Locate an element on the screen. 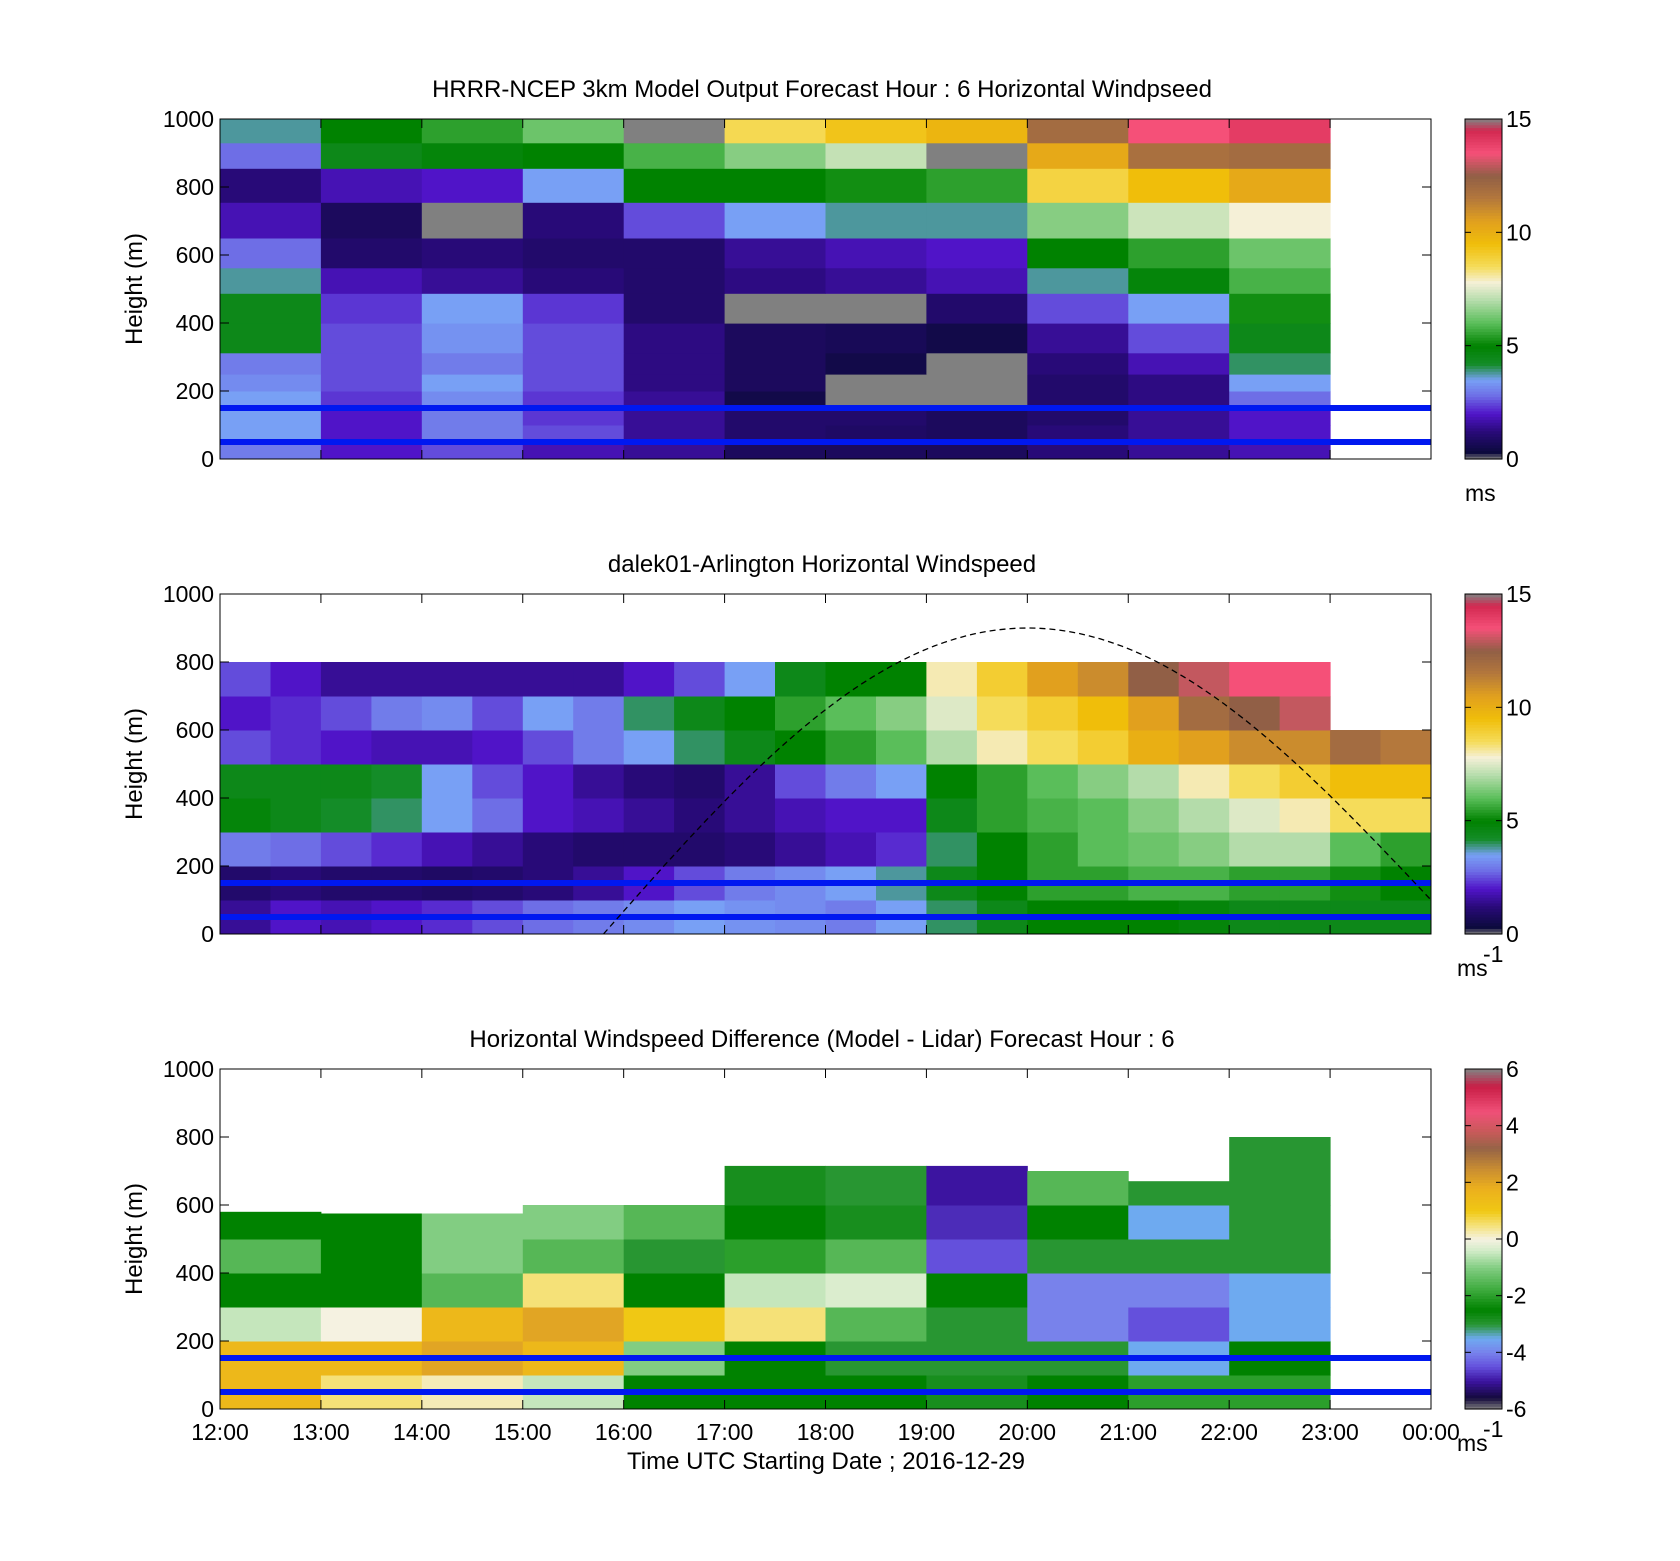  x-axis-label: Time UTC Starting Date ; 2016-12-29 is located at coordinates (826, 1461).